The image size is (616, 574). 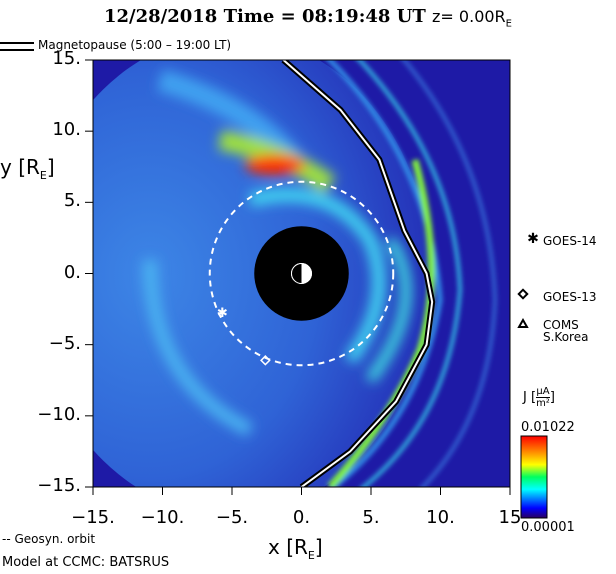 I want to click on goes13-legend-marker, so click(x=523, y=294).